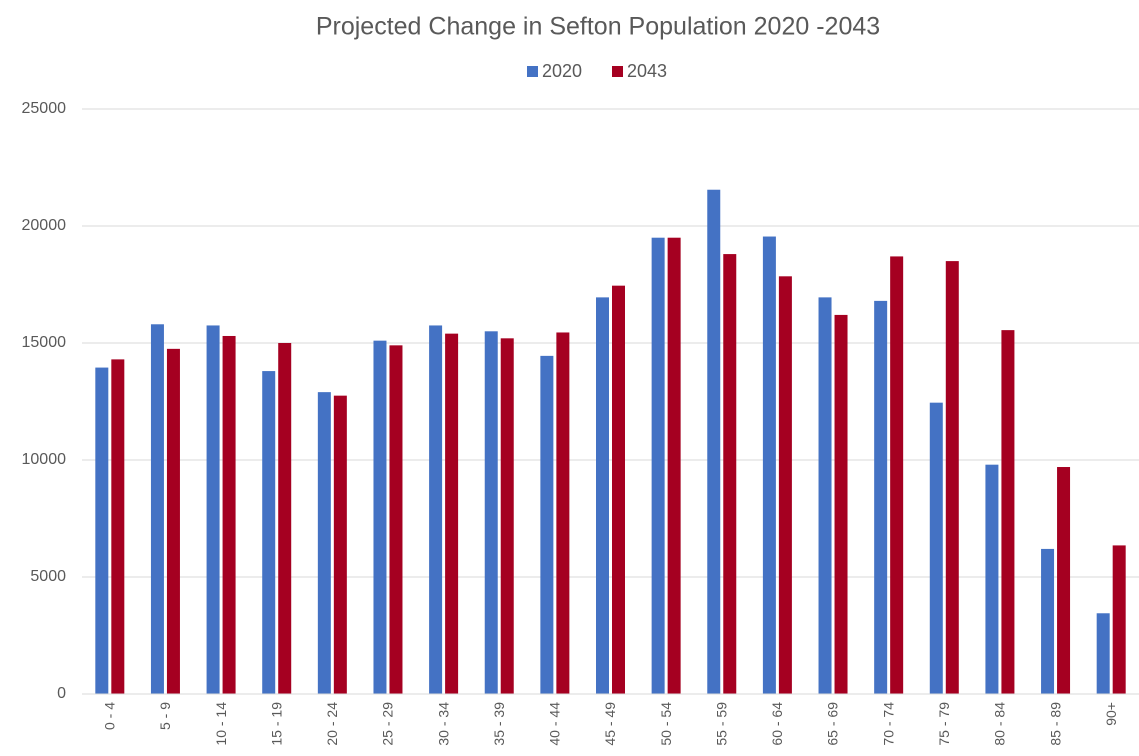 This screenshot has width=1139, height=756. What do you see at coordinates (44, 459) in the screenshot?
I see `y-tick-label: 10000` at bounding box center [44, 459].